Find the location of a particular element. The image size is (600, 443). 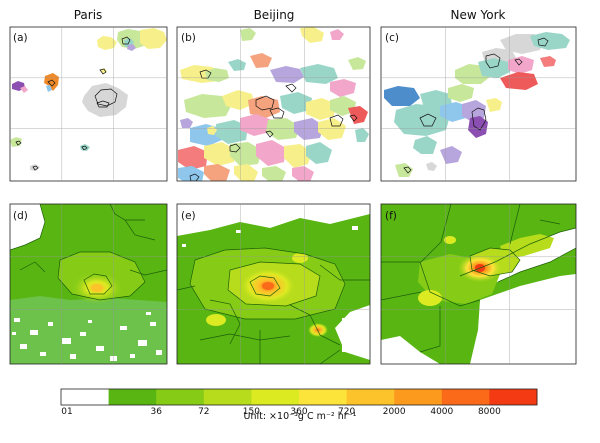

colorbar-tick-label: 2000 is located at coordinates (394, 412).